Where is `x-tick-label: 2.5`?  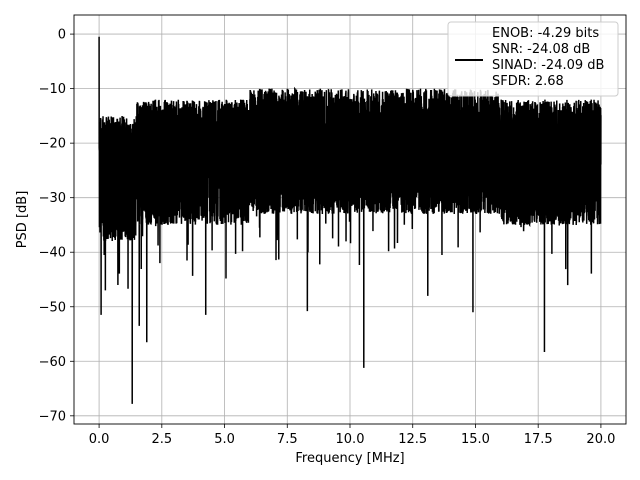
x-tick-label: 2.5 is located at coordinates (161, 439).